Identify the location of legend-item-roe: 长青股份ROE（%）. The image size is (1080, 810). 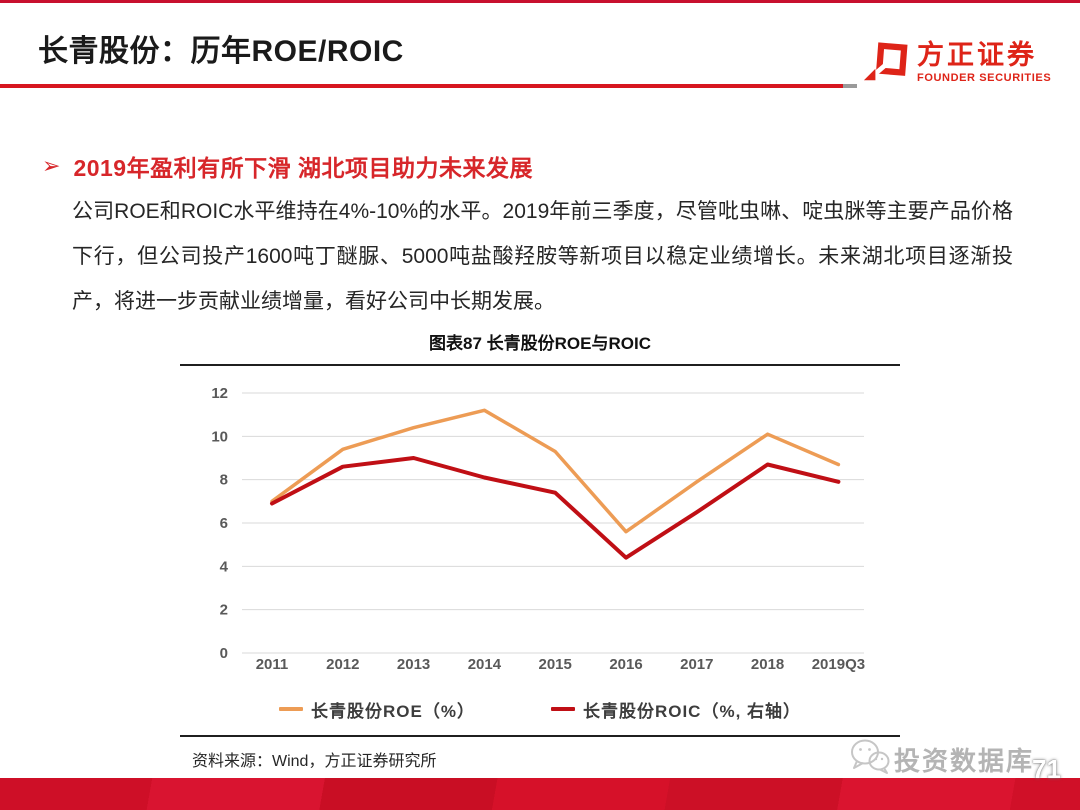
(376, 709).